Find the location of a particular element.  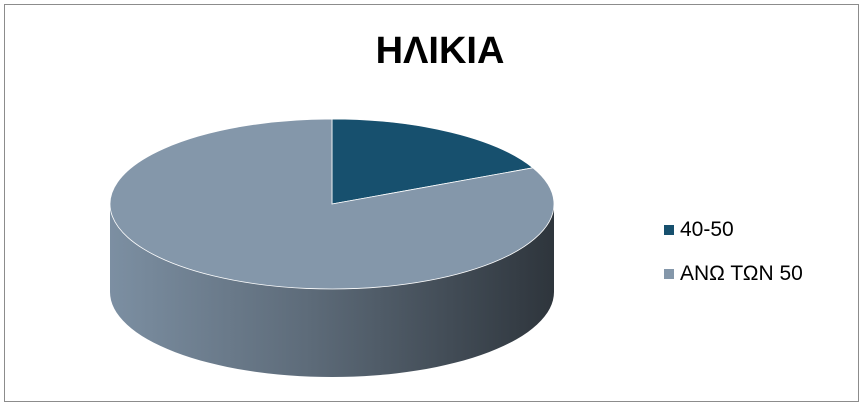

legend-item-40-50: 40-50 is located at coordinates (733, 230).